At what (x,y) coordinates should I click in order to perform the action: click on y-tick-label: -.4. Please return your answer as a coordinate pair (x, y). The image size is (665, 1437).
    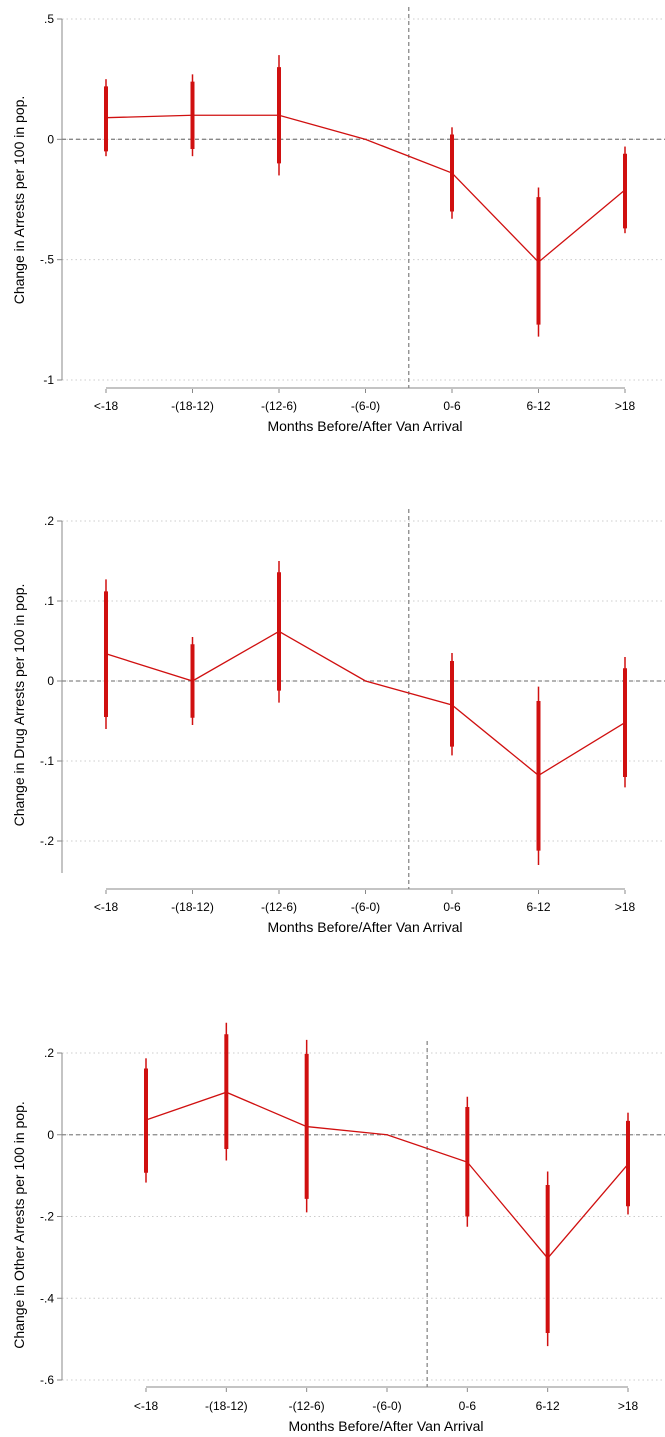
    Looking at the image, I should click on (47, 1298).